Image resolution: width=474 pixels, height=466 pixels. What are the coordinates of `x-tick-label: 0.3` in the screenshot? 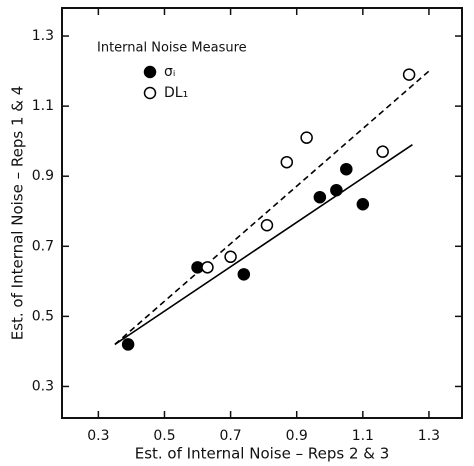 It's located at (98, 436).